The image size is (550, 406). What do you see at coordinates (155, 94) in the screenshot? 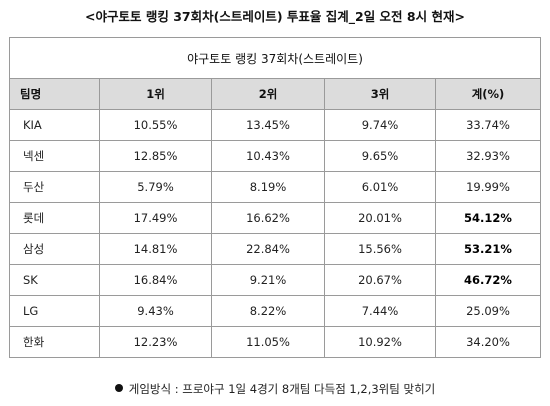
I see `header-rank1: 1위` at bounding box center [155, 94].